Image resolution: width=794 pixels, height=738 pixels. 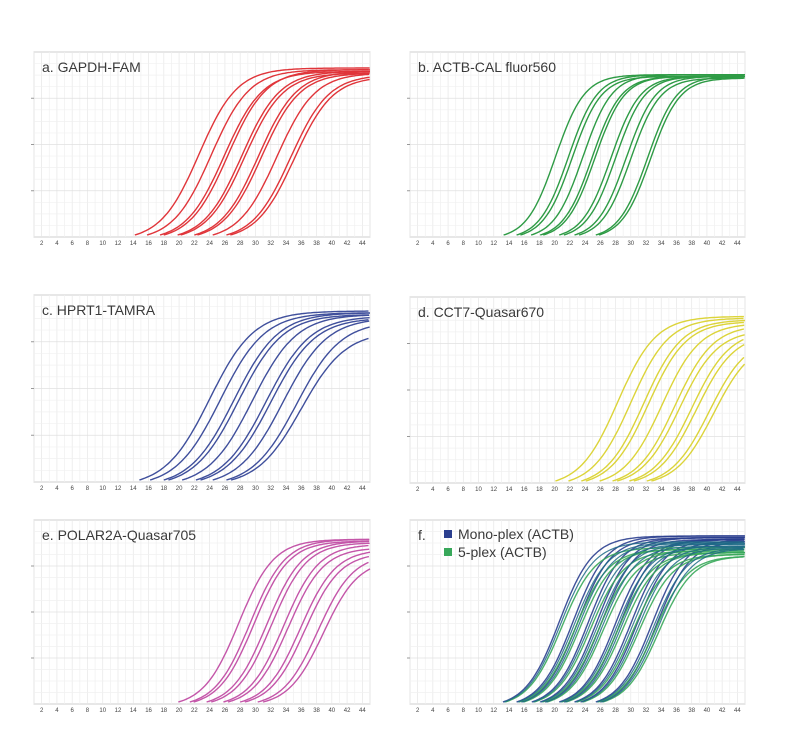 I want to click on panel-title: f., so click(x=422, y=535).